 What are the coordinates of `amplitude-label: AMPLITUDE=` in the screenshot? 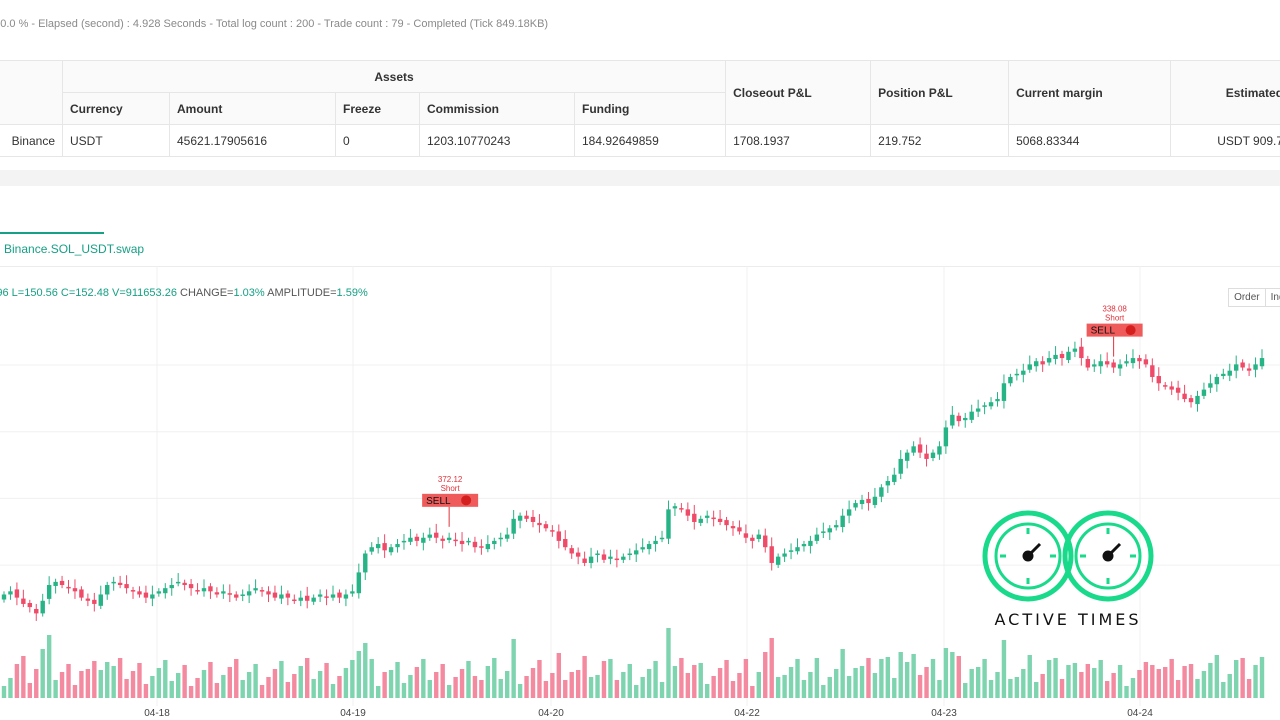 It's located at (300, 293).